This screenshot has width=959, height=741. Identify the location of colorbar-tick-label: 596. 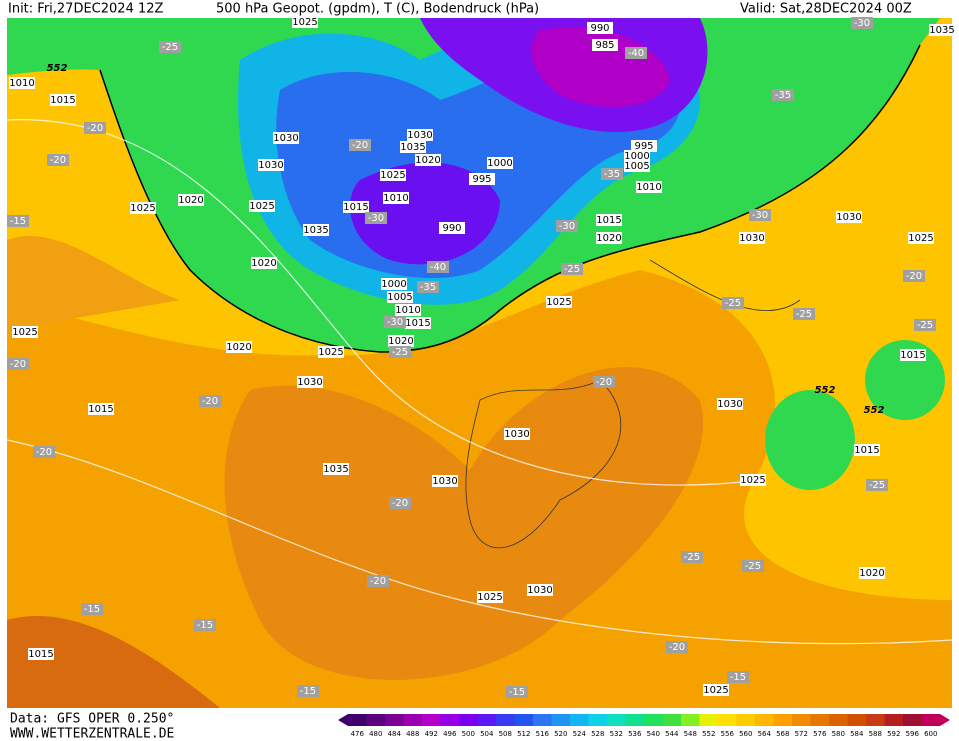
(913, 734).